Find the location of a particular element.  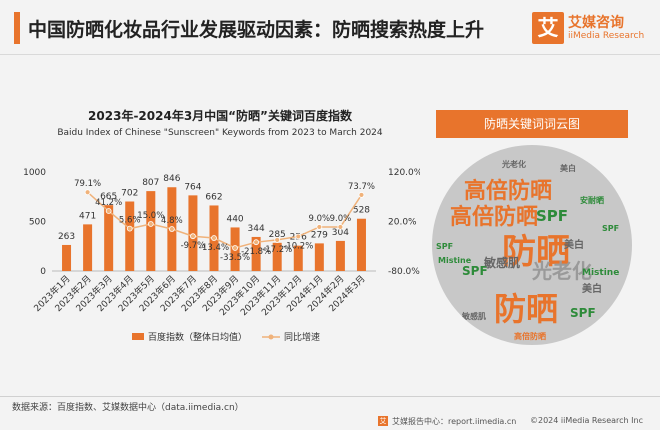

y-left-tick-label: 1000 is located at coordinates (34, 173).